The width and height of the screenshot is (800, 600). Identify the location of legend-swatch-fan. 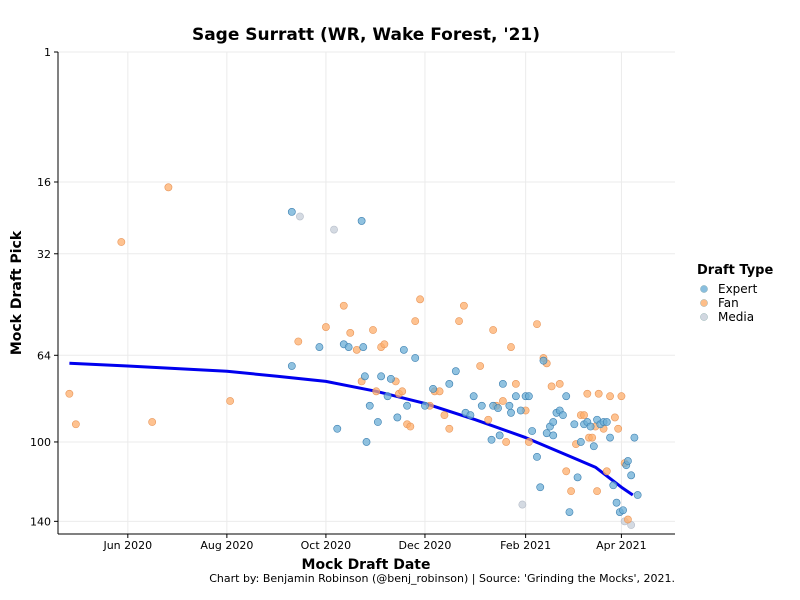
(704, 303).